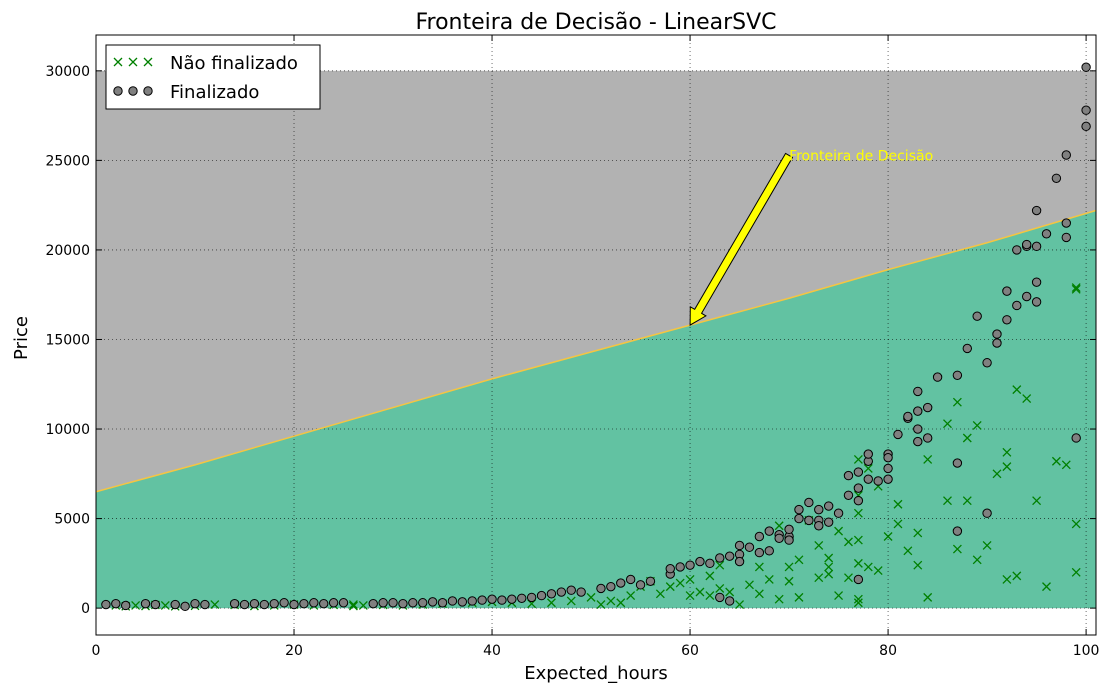 This screenshot has height=694, width=1111. I want to click on legend-box, so click(213, 77).